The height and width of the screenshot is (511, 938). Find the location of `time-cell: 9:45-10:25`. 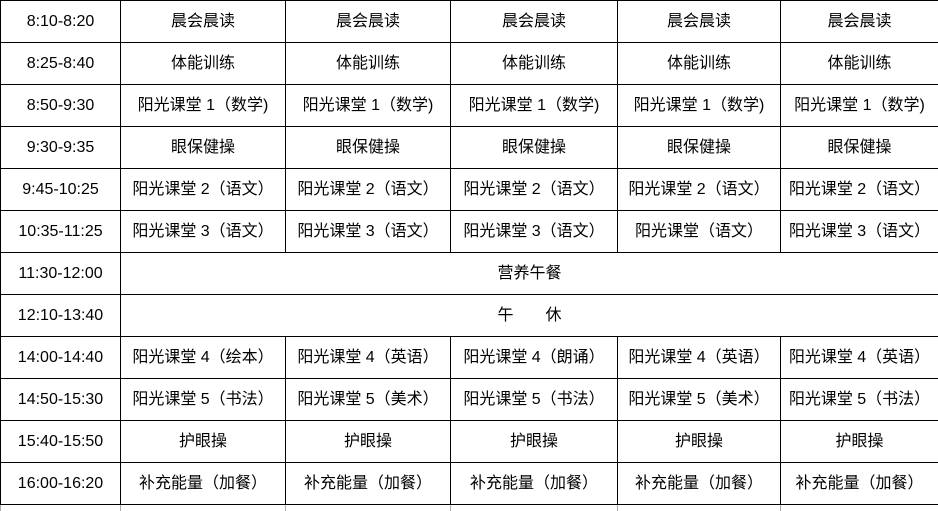

time-cell: 9:45-10:25 is located at coordinates (60, 189).